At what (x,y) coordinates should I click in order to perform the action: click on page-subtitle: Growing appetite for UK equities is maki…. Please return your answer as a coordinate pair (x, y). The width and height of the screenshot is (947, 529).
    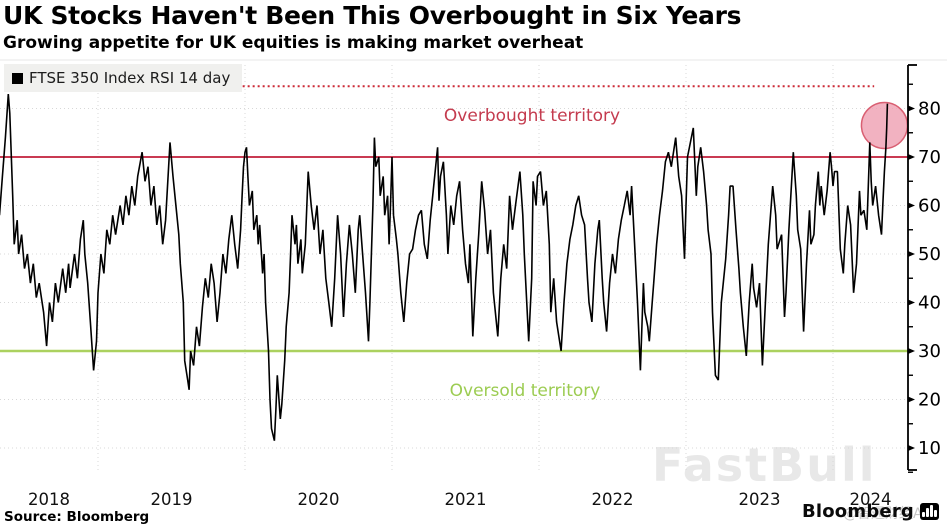
    Looking at the image, I should click on (293, 43).